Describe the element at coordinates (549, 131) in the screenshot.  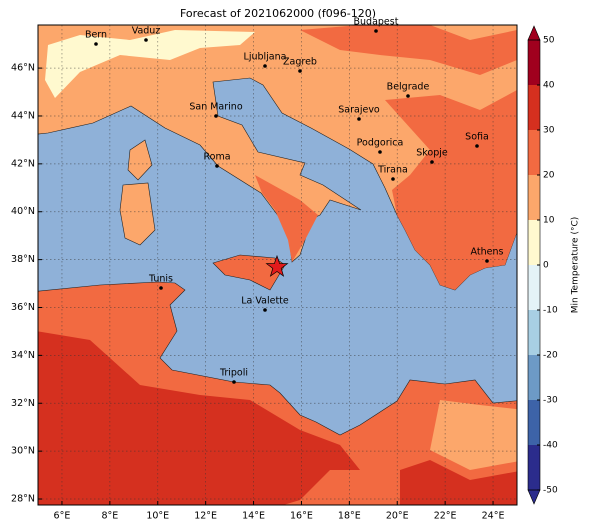
I see `colorbar-tick-label: 30` at that location.